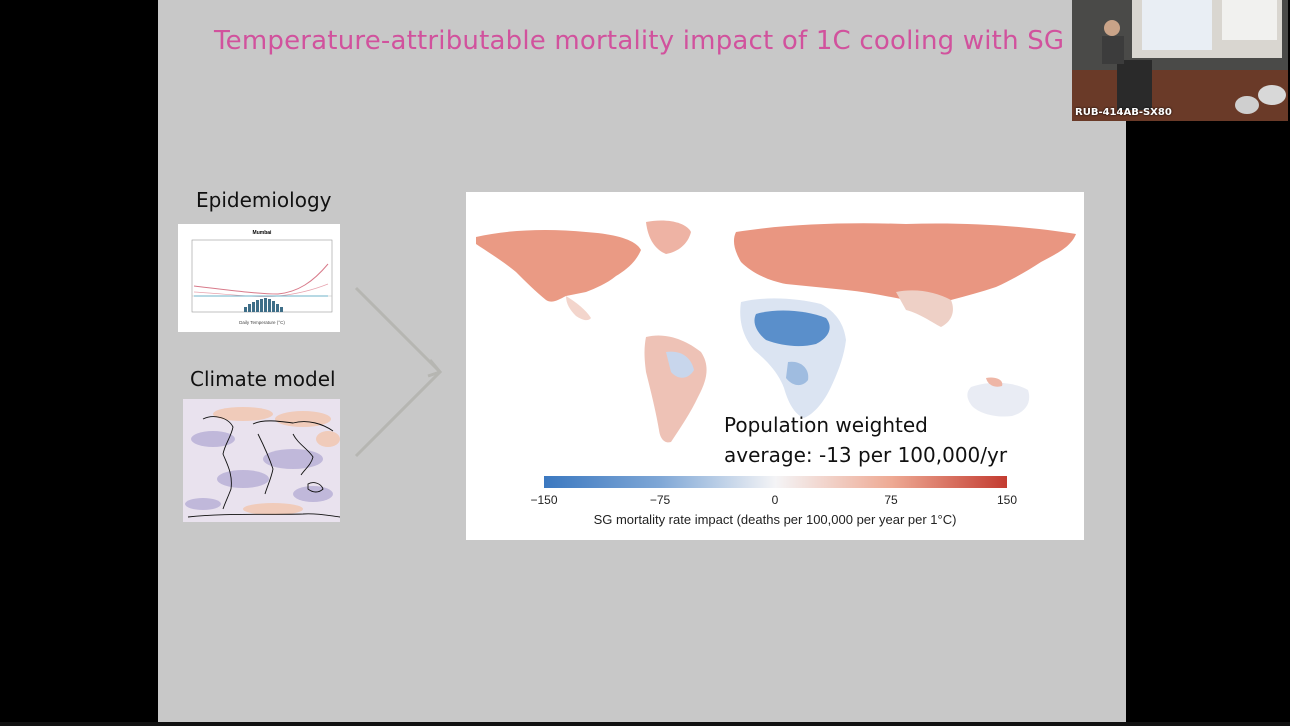  I want to click on legend-tick: 0, so click(775, 500).